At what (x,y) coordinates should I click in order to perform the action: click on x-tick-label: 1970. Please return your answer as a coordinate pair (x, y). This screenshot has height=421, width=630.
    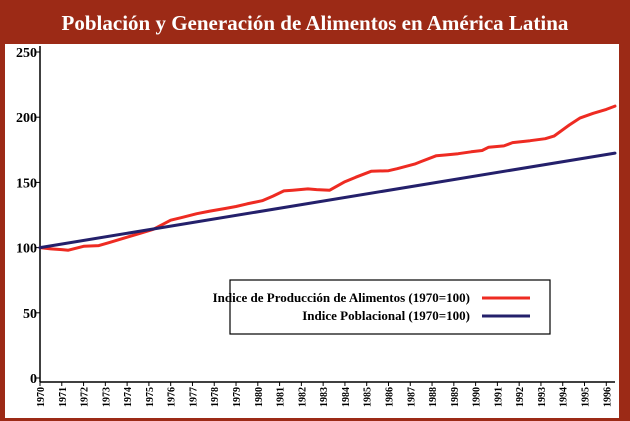
    Looking at the image, I should click on (41, 397).